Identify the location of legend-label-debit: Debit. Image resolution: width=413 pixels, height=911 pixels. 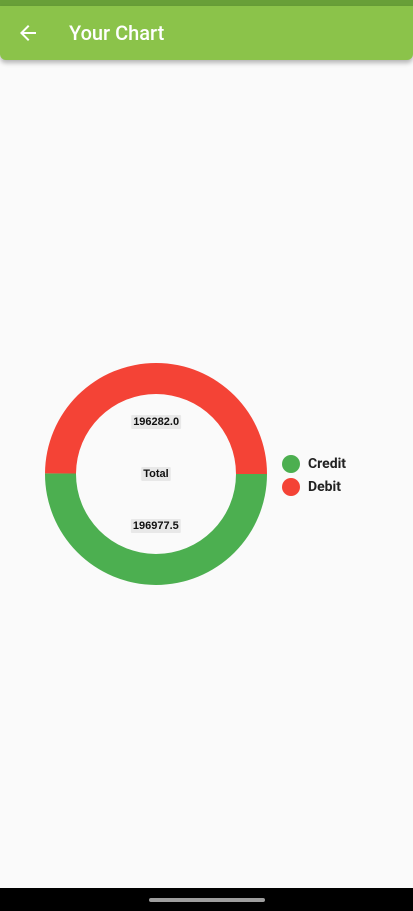
(324, 486).